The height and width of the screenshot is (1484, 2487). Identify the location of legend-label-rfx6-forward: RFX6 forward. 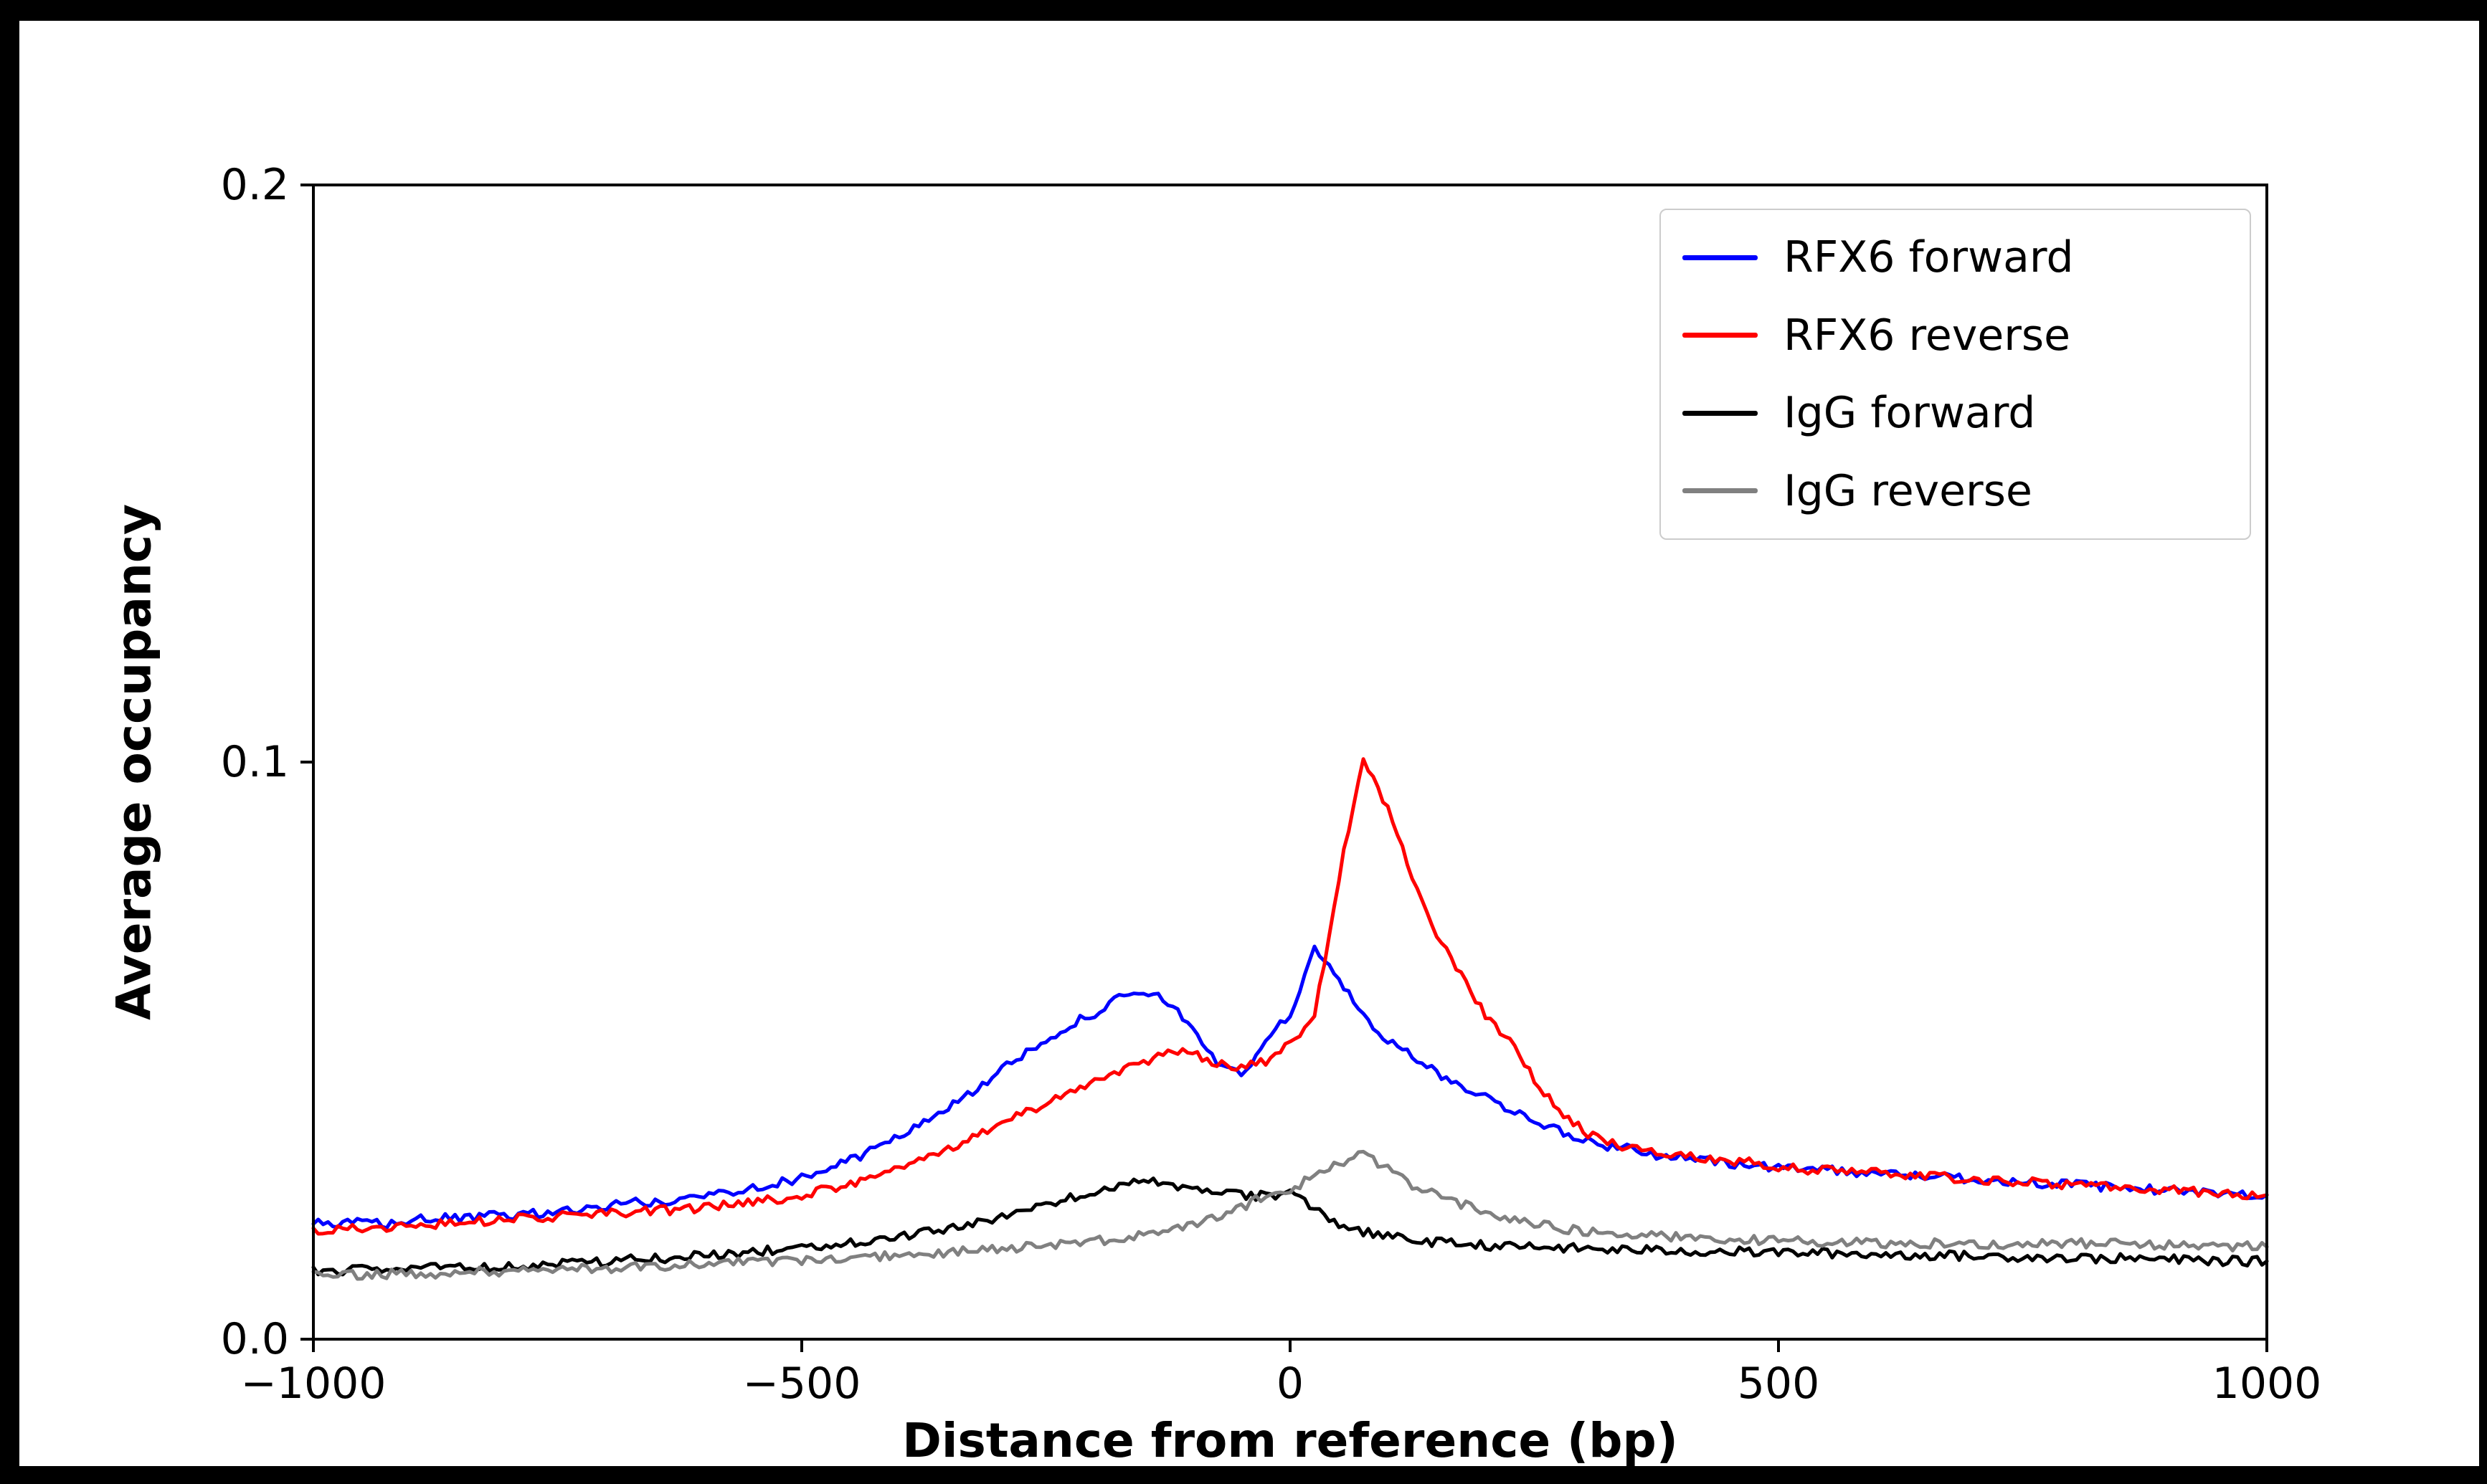
(1929, 258).